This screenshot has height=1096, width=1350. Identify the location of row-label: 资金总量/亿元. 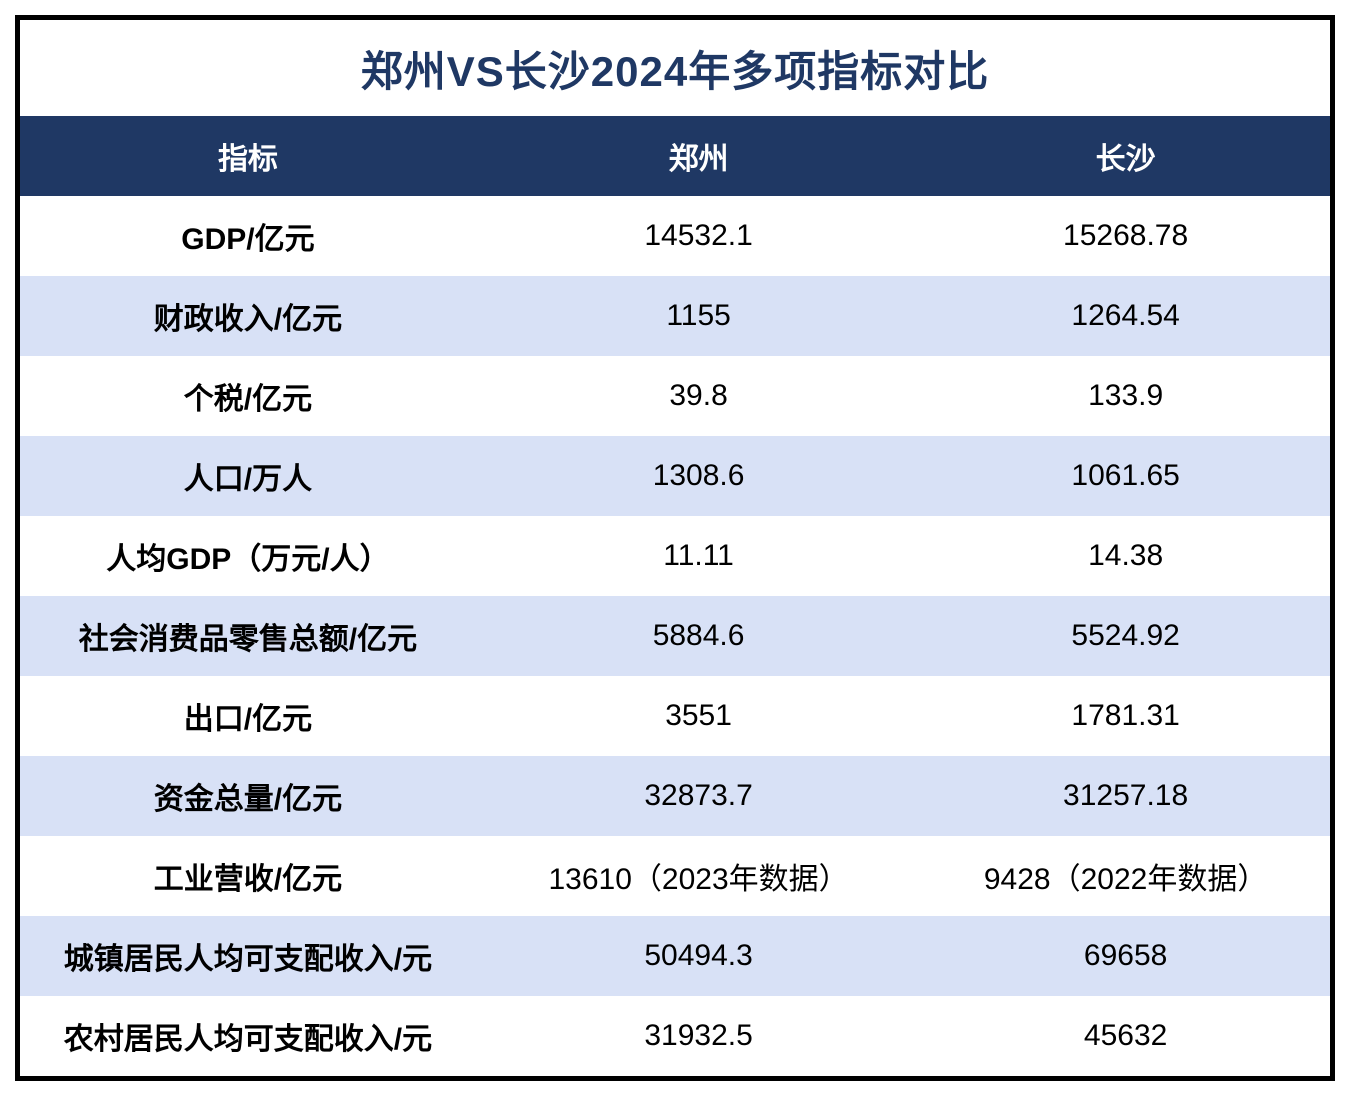
(248, 799).